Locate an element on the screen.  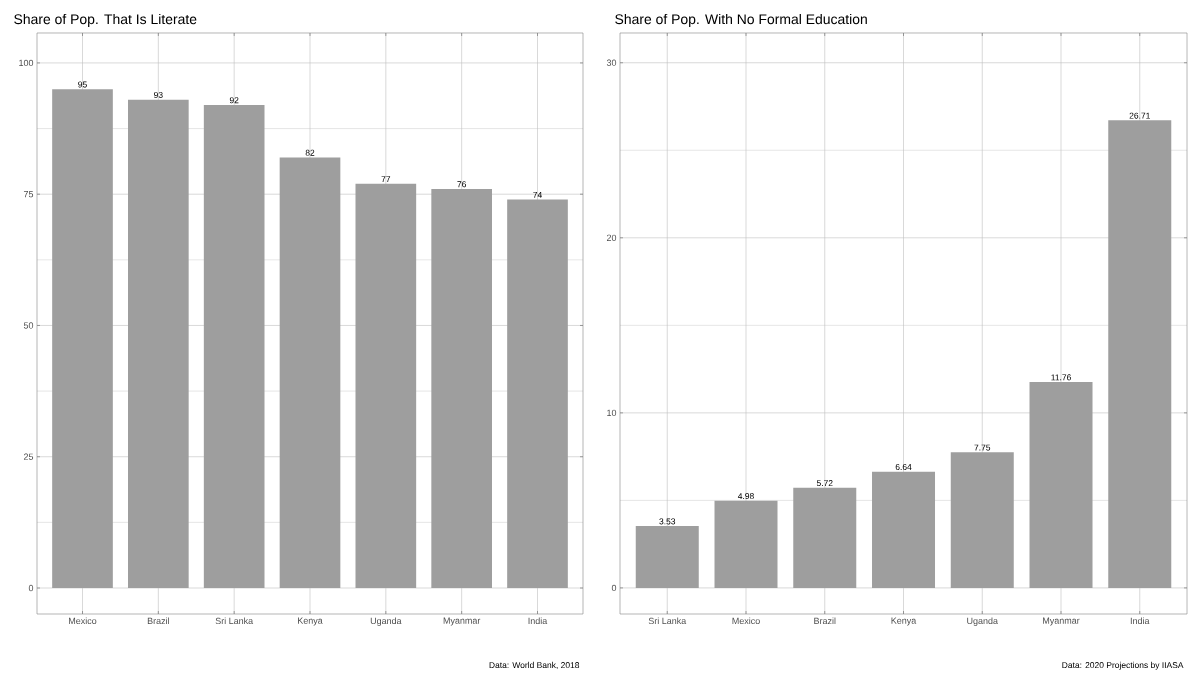
data-label: 93 is located at coordinates (158, 94).